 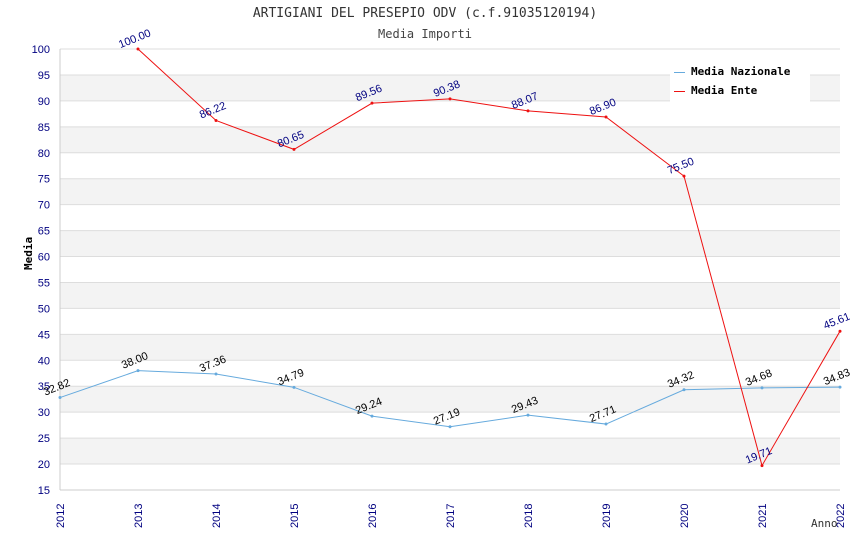 What do you see at coordinates (44, 335) in the screenshot?
I see `y-tick-label: 45` at bounding box center [44, 335].